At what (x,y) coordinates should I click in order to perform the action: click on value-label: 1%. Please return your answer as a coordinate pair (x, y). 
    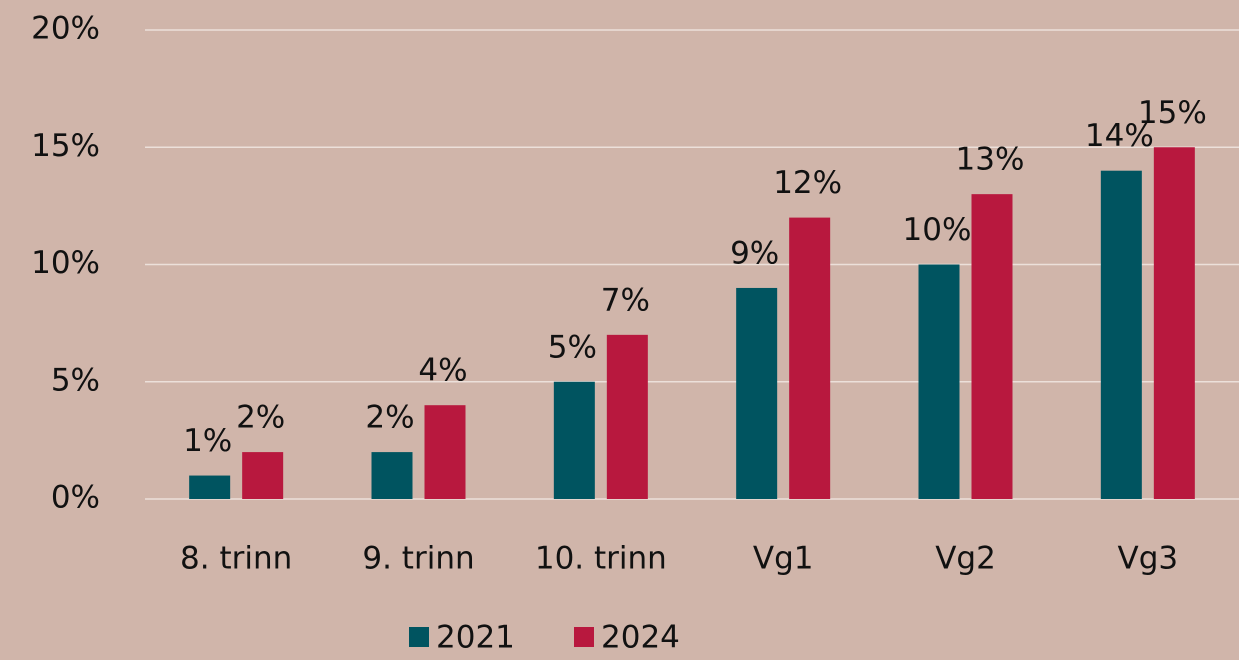
    Looking at the image, I should click on (207, 441).